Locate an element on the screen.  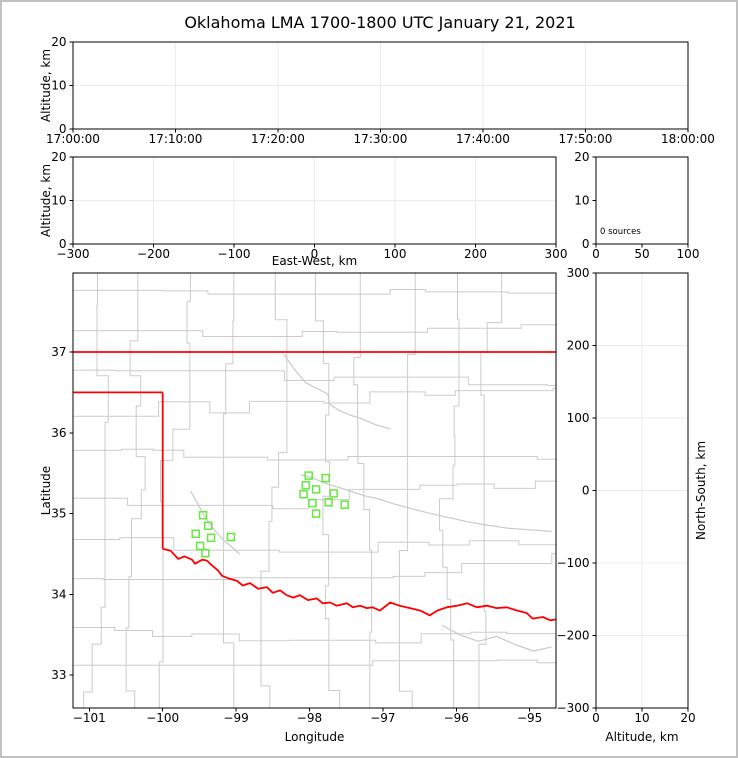
x-tick-label: 18:00:00 is located at coordinates (688, 139).